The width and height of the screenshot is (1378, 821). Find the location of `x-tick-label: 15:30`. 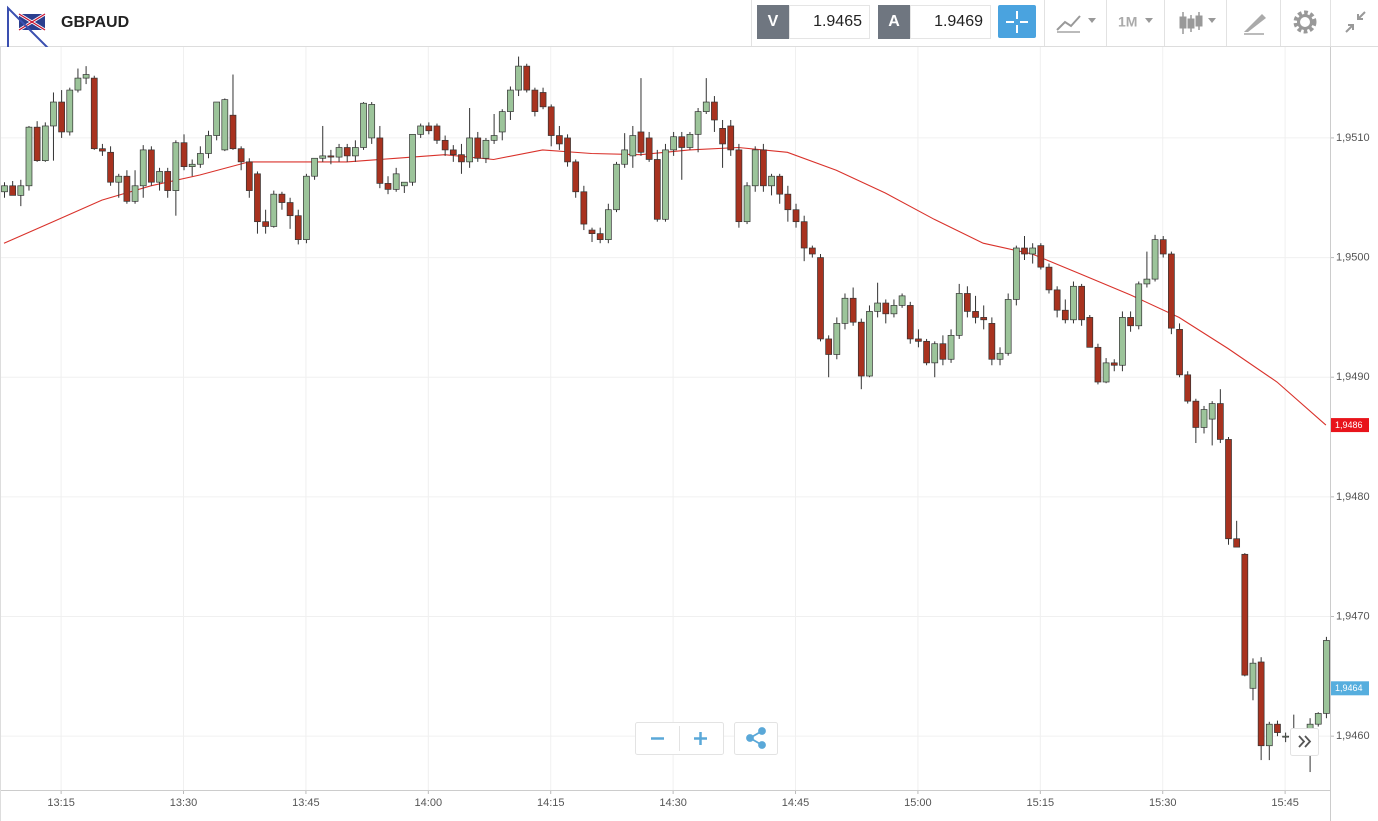

x-tick-label: 15:30 is located at coordinates (1163, 803).